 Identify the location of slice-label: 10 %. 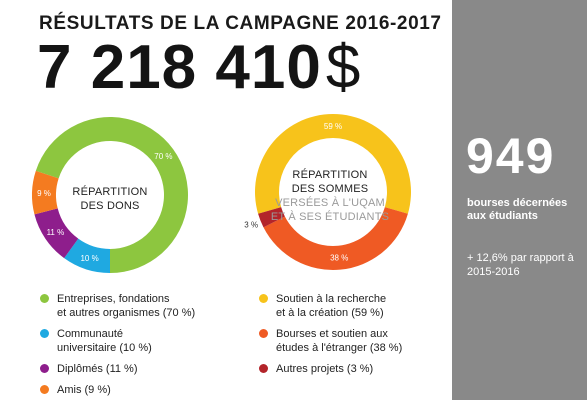
(89, 258).